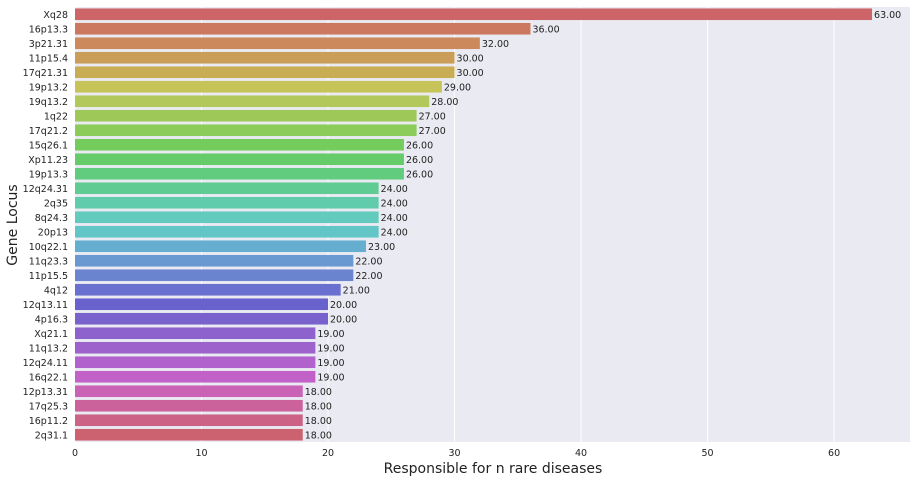 This screenshot has height=483, width=918. I want to click on x-tick-label: 0, so click(75, 453).